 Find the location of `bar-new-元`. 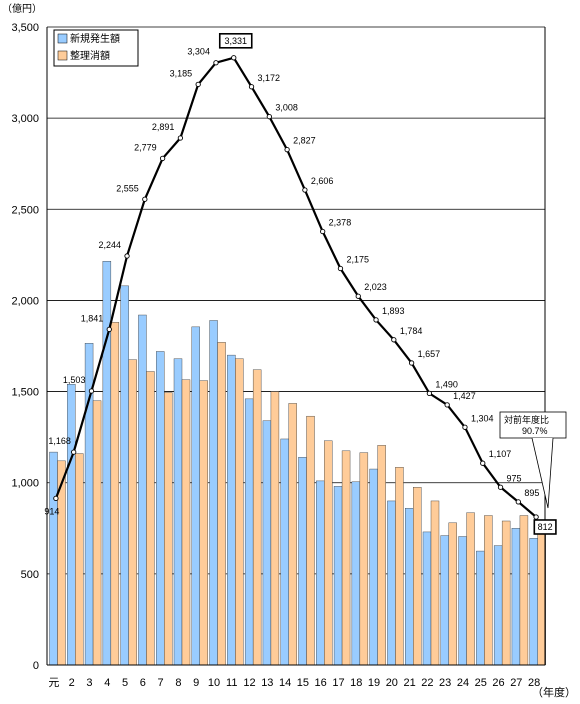

bar-new-元 is located at coordinates (53, 558).